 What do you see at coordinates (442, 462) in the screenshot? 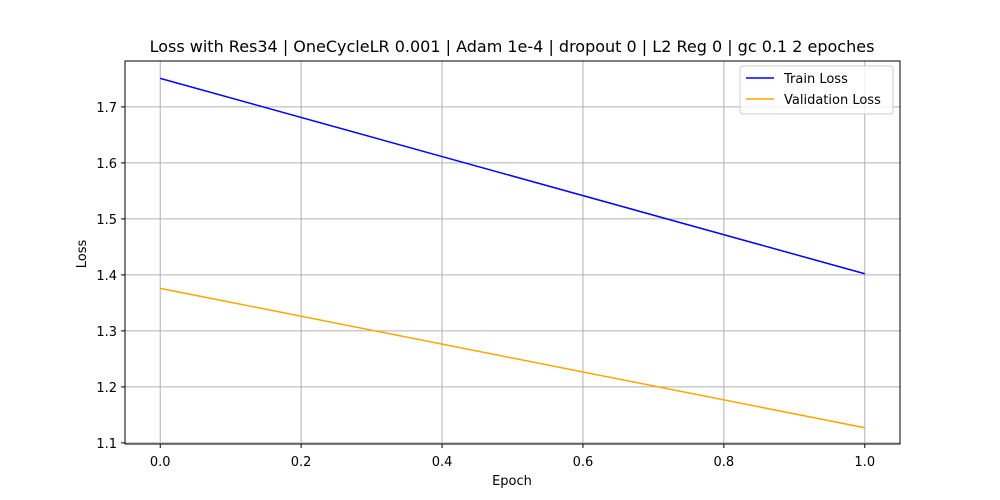
I see `x-tick-label: 0.4` at bounding box center [442, 462].